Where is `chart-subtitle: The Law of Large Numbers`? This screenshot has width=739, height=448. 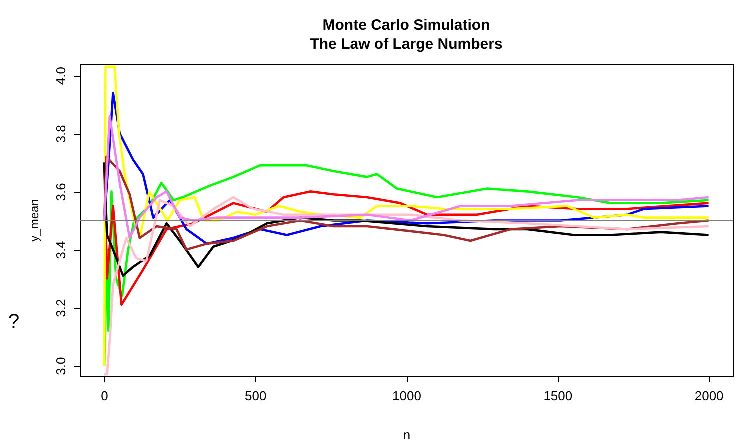
chart-subtitle: The Law of Large Numbers is located at coordinates (406, 44).